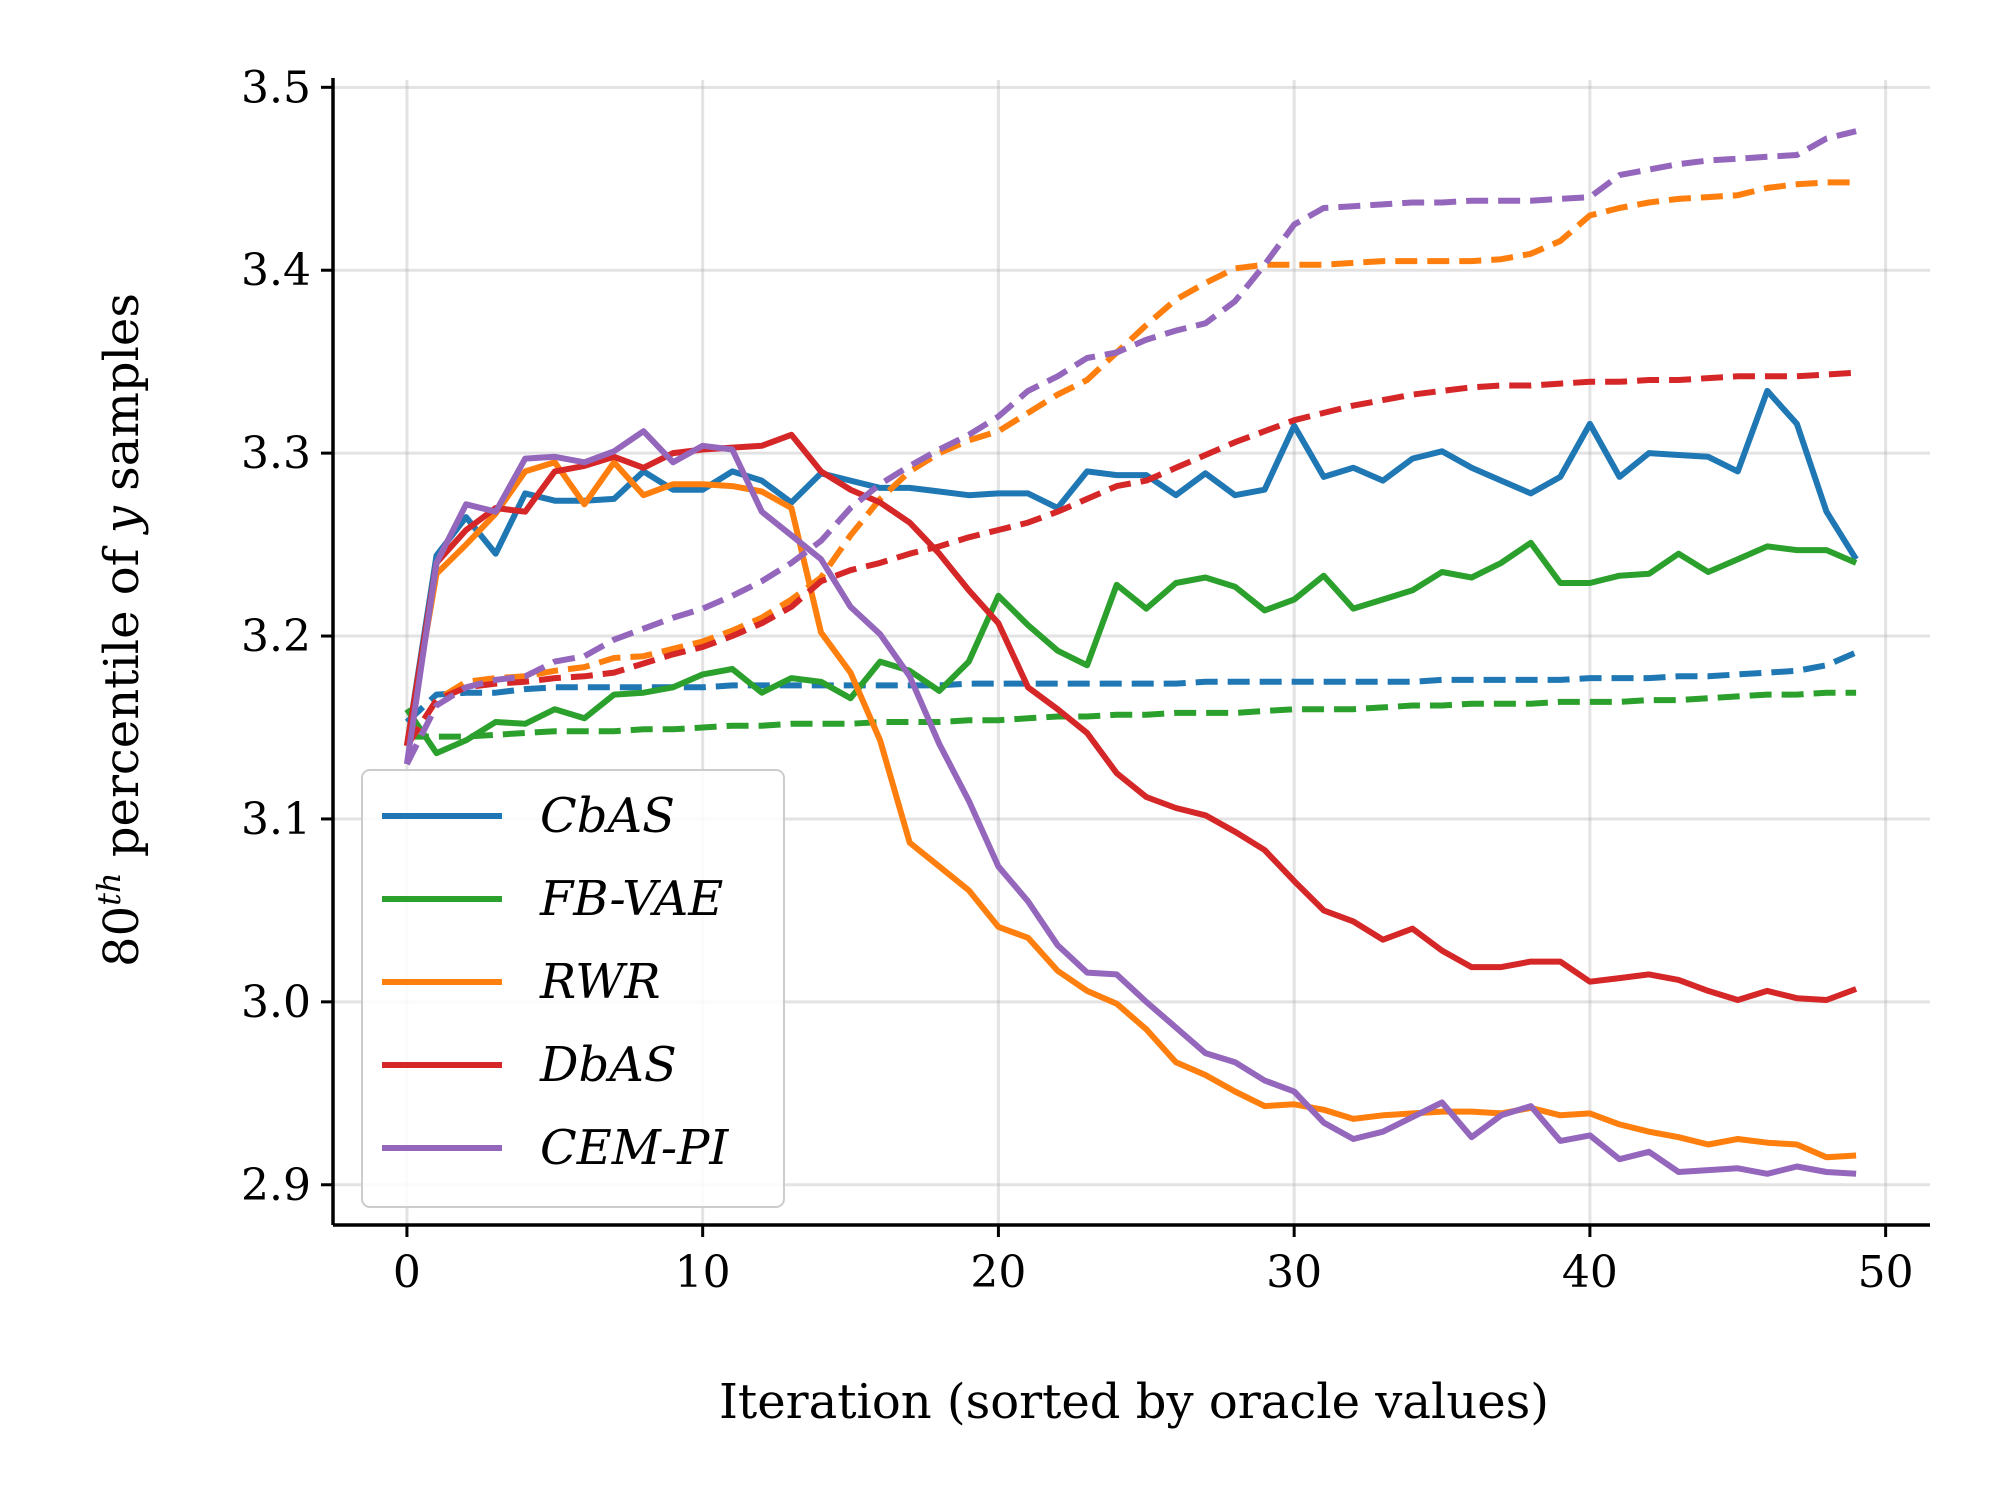 This screenshot has height=1500, width=2000. I want to click on legend: CbAS FB-VAE RWR DbAS CEM-PI, so click(573, 988).